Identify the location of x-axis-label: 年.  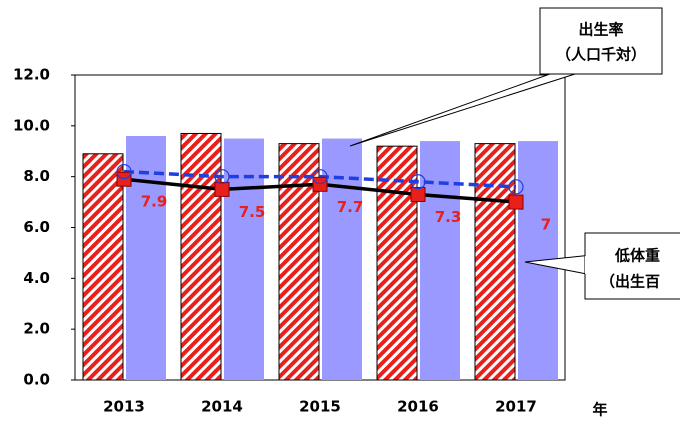
(599, 410).